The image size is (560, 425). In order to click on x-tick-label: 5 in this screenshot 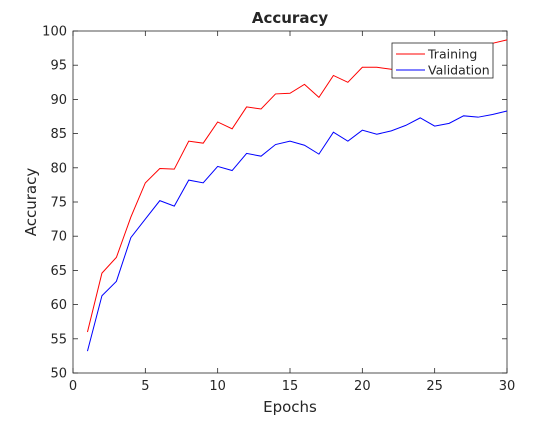, I will do `click(145, 386)`.